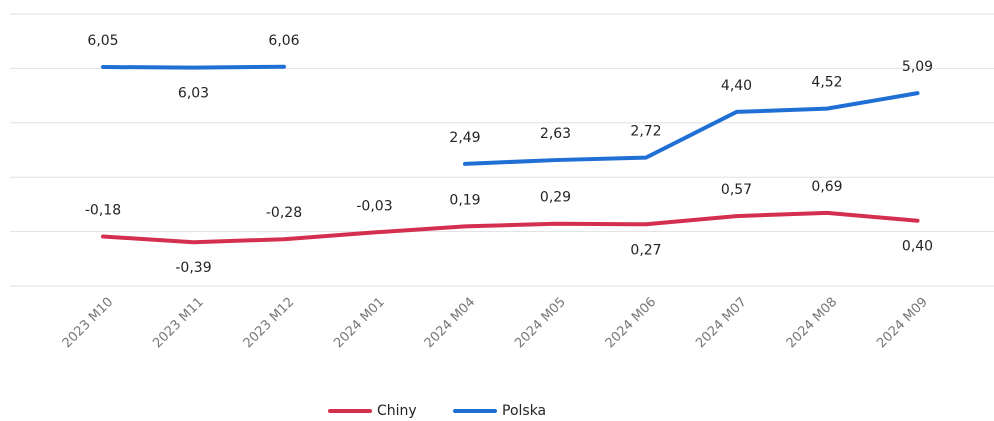 Image resolution: width=994 pixels, height=421 pixels. Describe the element at coordinates (397, 411) in the screenshot. I see `legend-label: Chiny` at that location.